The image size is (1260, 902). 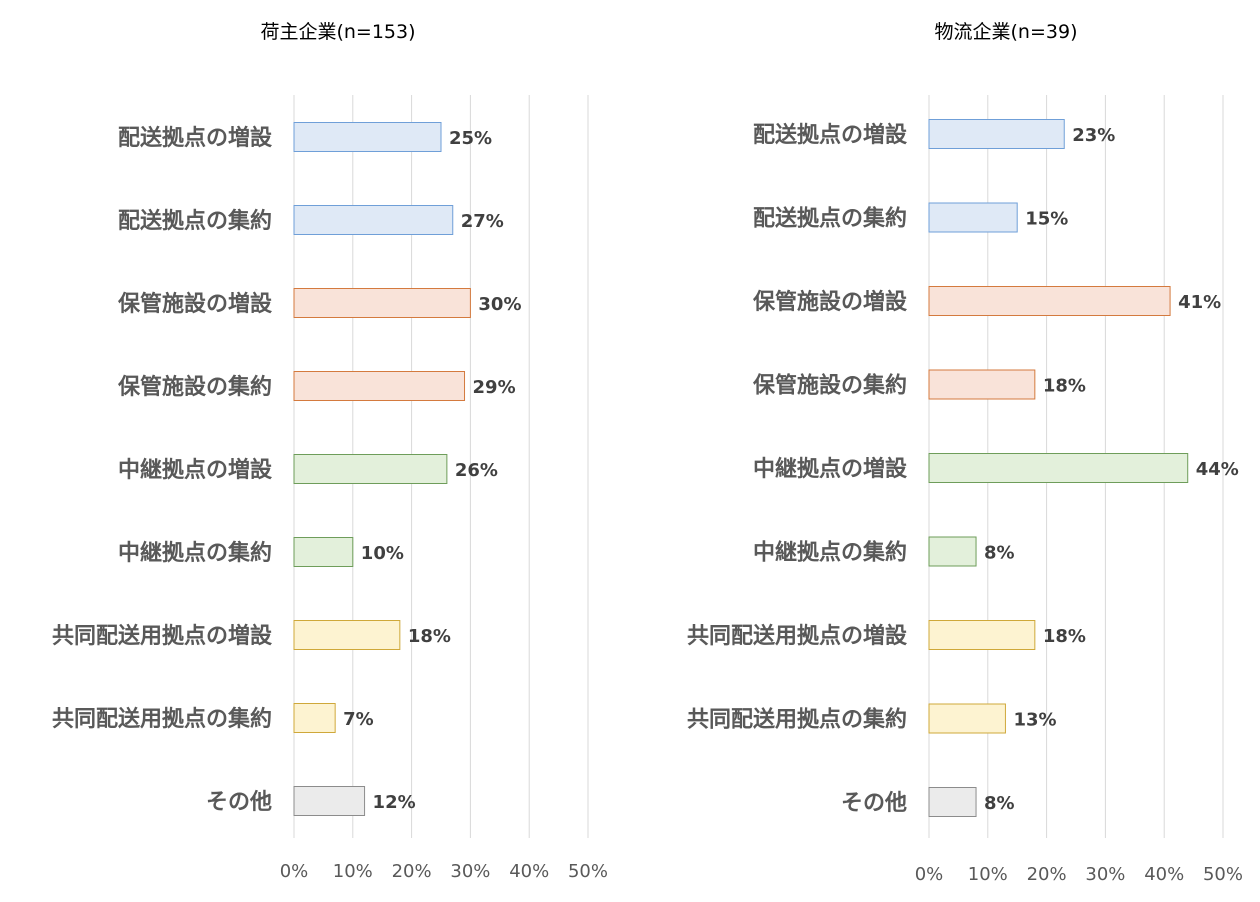 I want to click on bar-value-label: 13%, so click(x=1034, y=720).